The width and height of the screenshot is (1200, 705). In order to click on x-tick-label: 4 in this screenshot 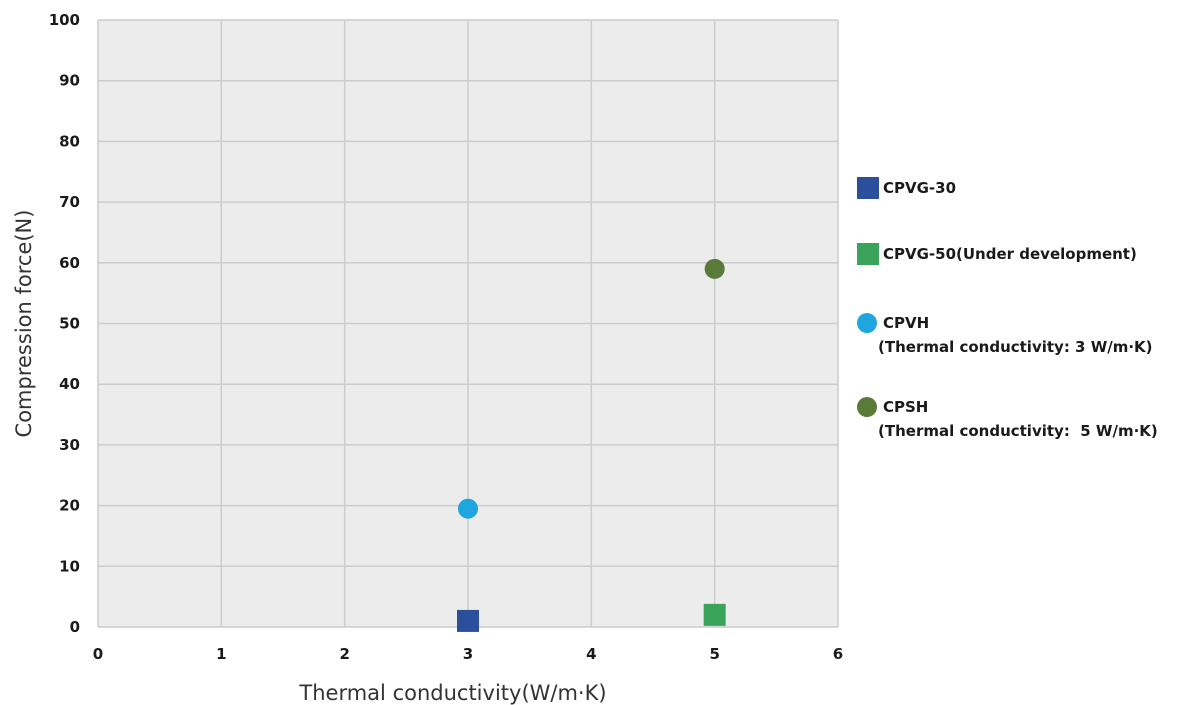, I will do `click(591, 654)`.